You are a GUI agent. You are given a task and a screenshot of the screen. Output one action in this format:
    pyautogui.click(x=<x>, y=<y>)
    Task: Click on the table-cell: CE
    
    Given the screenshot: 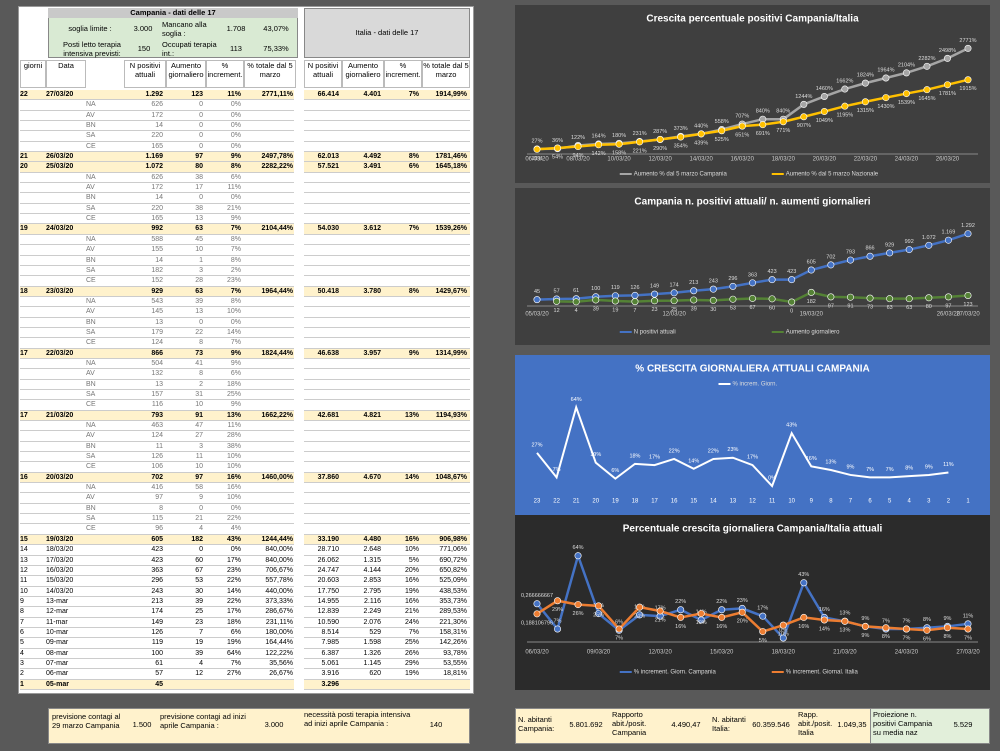 What is the action you would take?
    pyautogui.click(x=91, y=219)
    